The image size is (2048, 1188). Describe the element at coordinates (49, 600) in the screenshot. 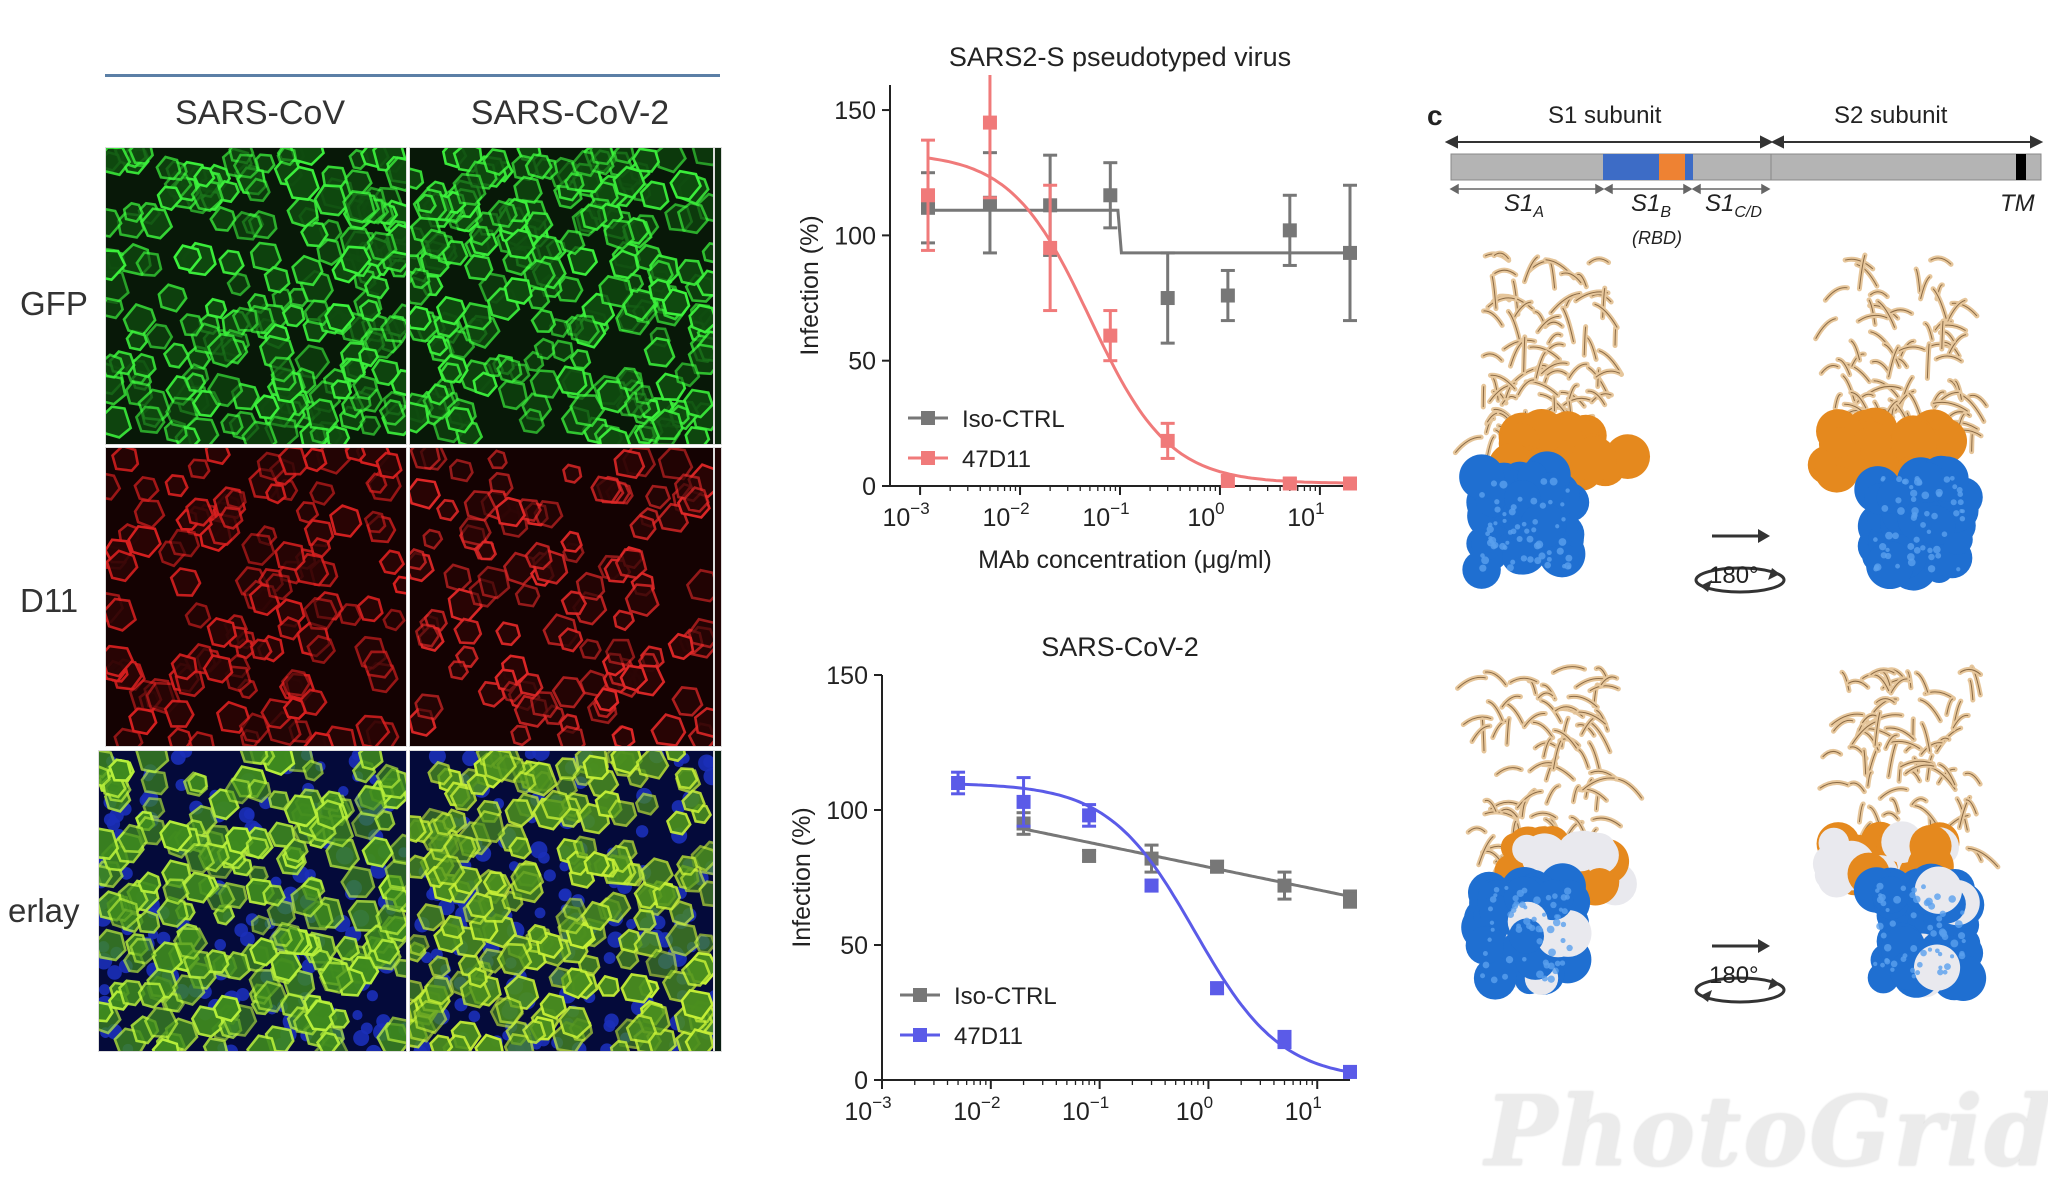

I see `row-label-d11: D11` at that location.